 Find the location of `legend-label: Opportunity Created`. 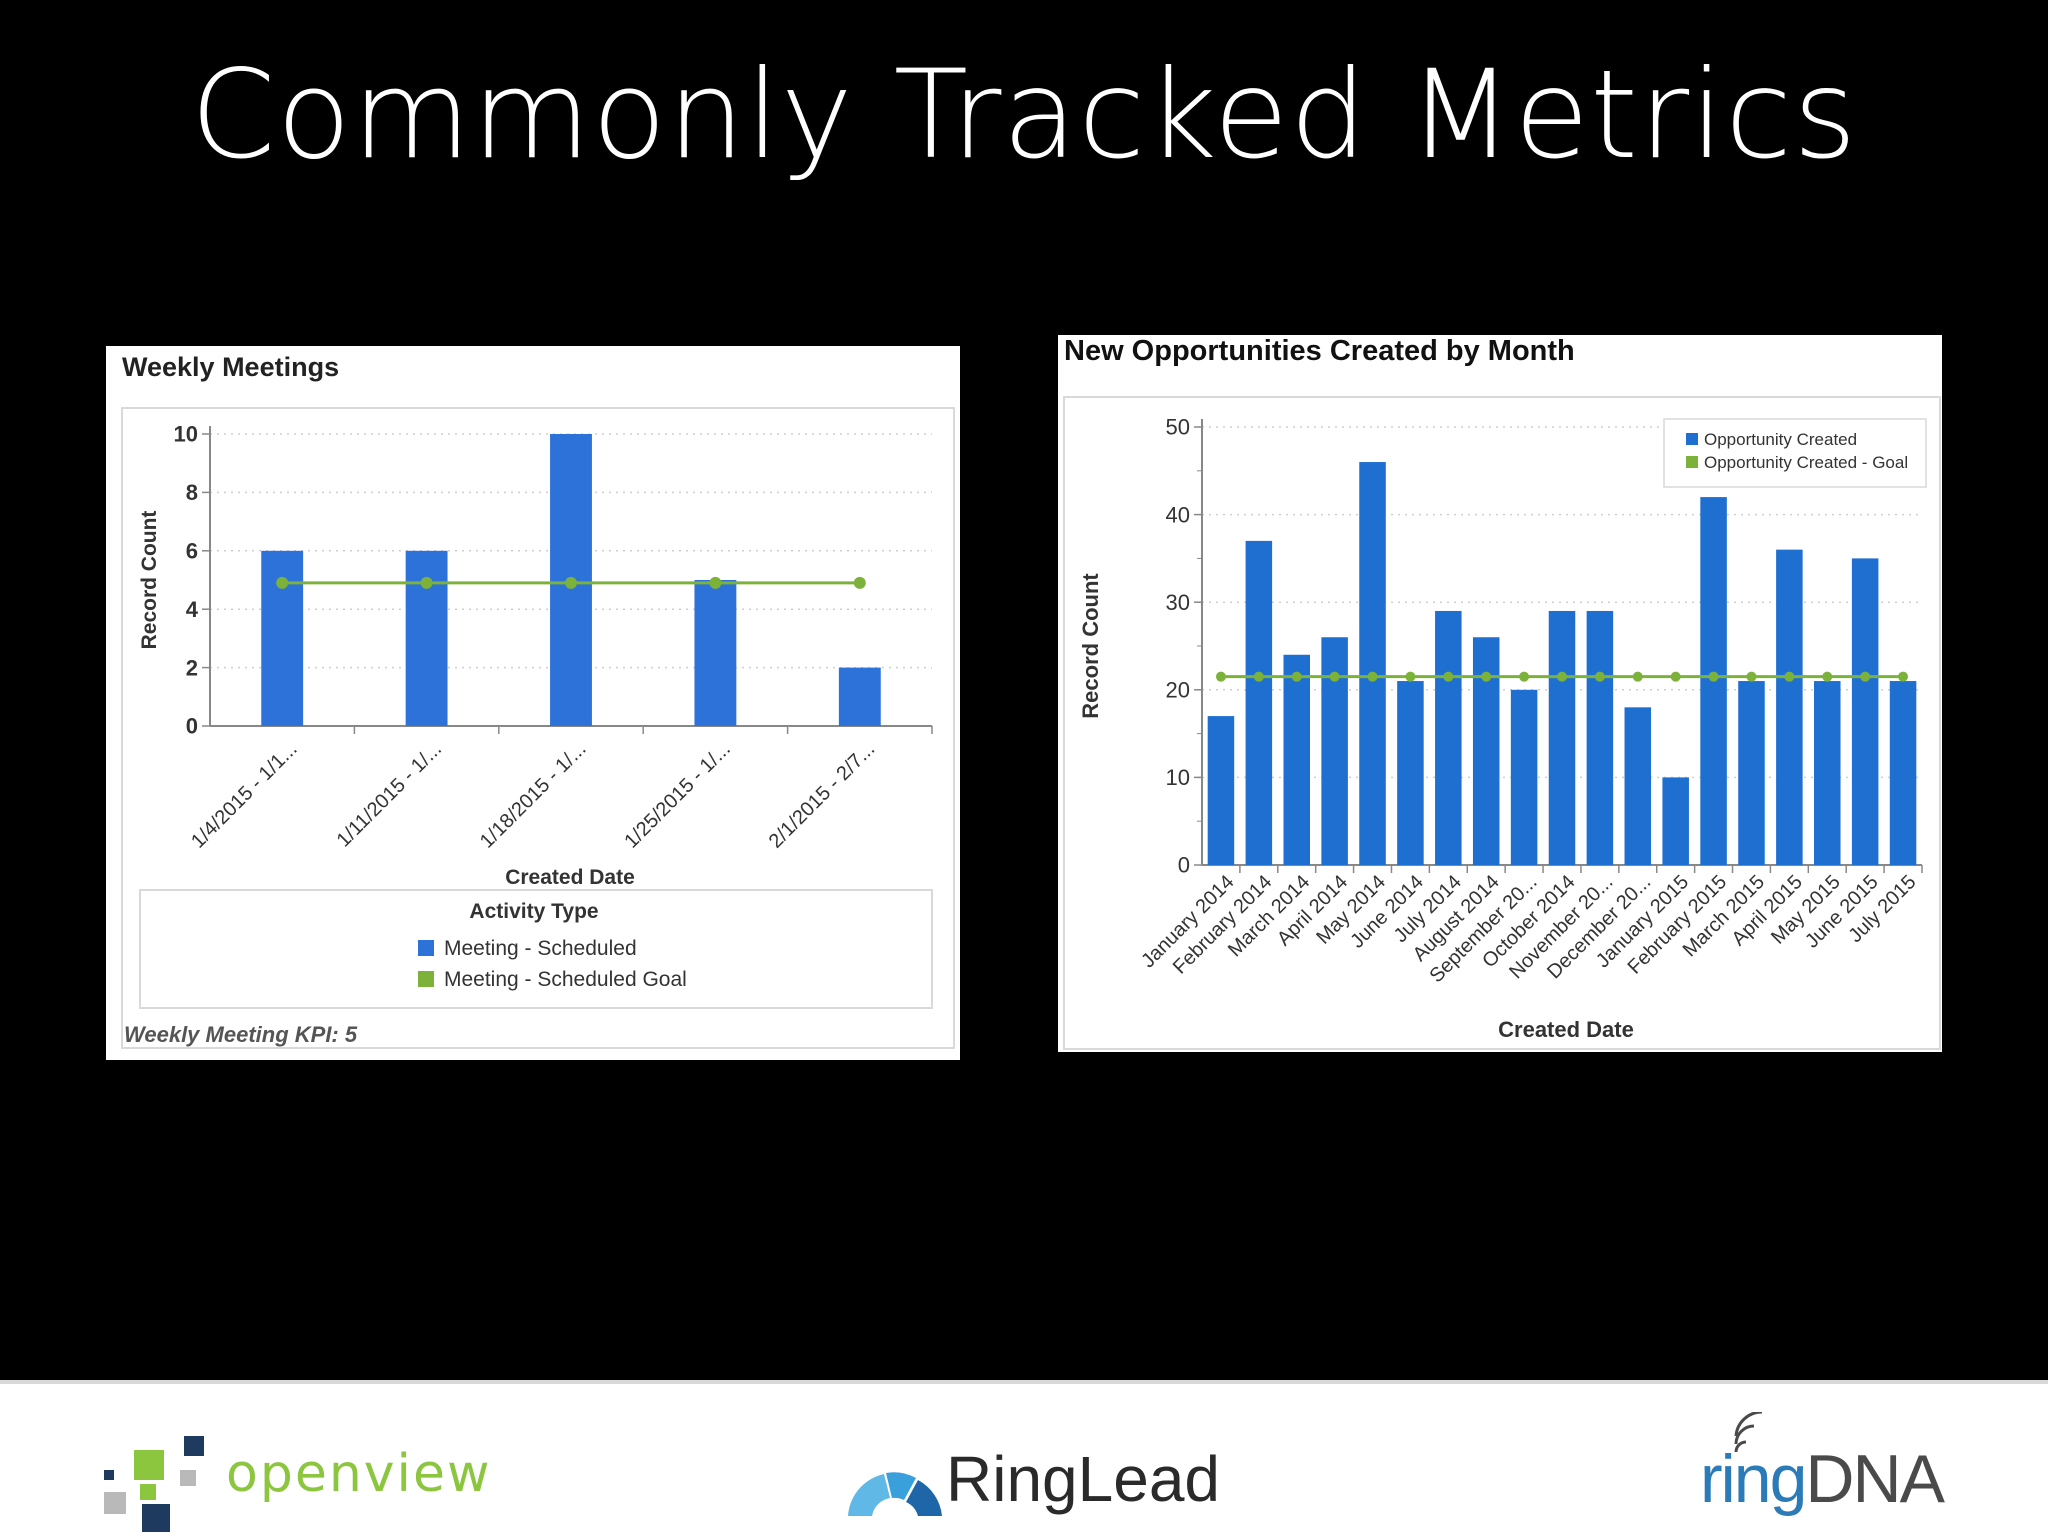

legend-label: Opportunity Created is located at coordinates (1780, 439).